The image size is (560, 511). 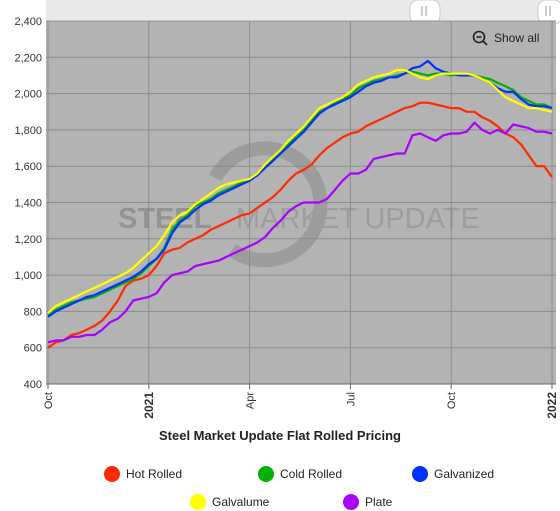 What do you see at coordinates (251, 400) in the screenshot?
I see `x-tick-label: Apr` at bounding box center [251, 400].